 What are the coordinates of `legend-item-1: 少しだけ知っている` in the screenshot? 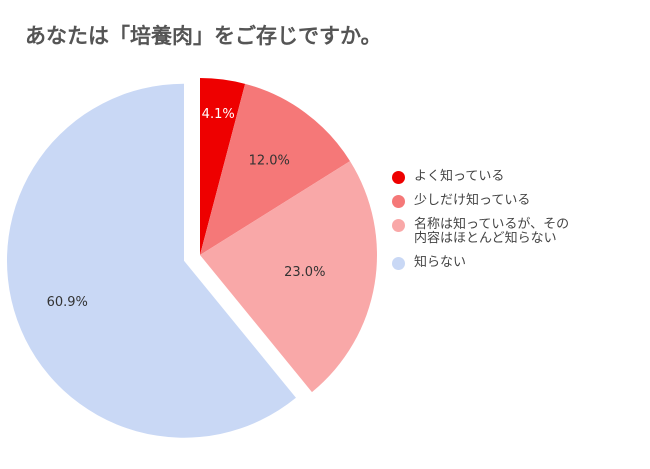 It's located at (517, 201).